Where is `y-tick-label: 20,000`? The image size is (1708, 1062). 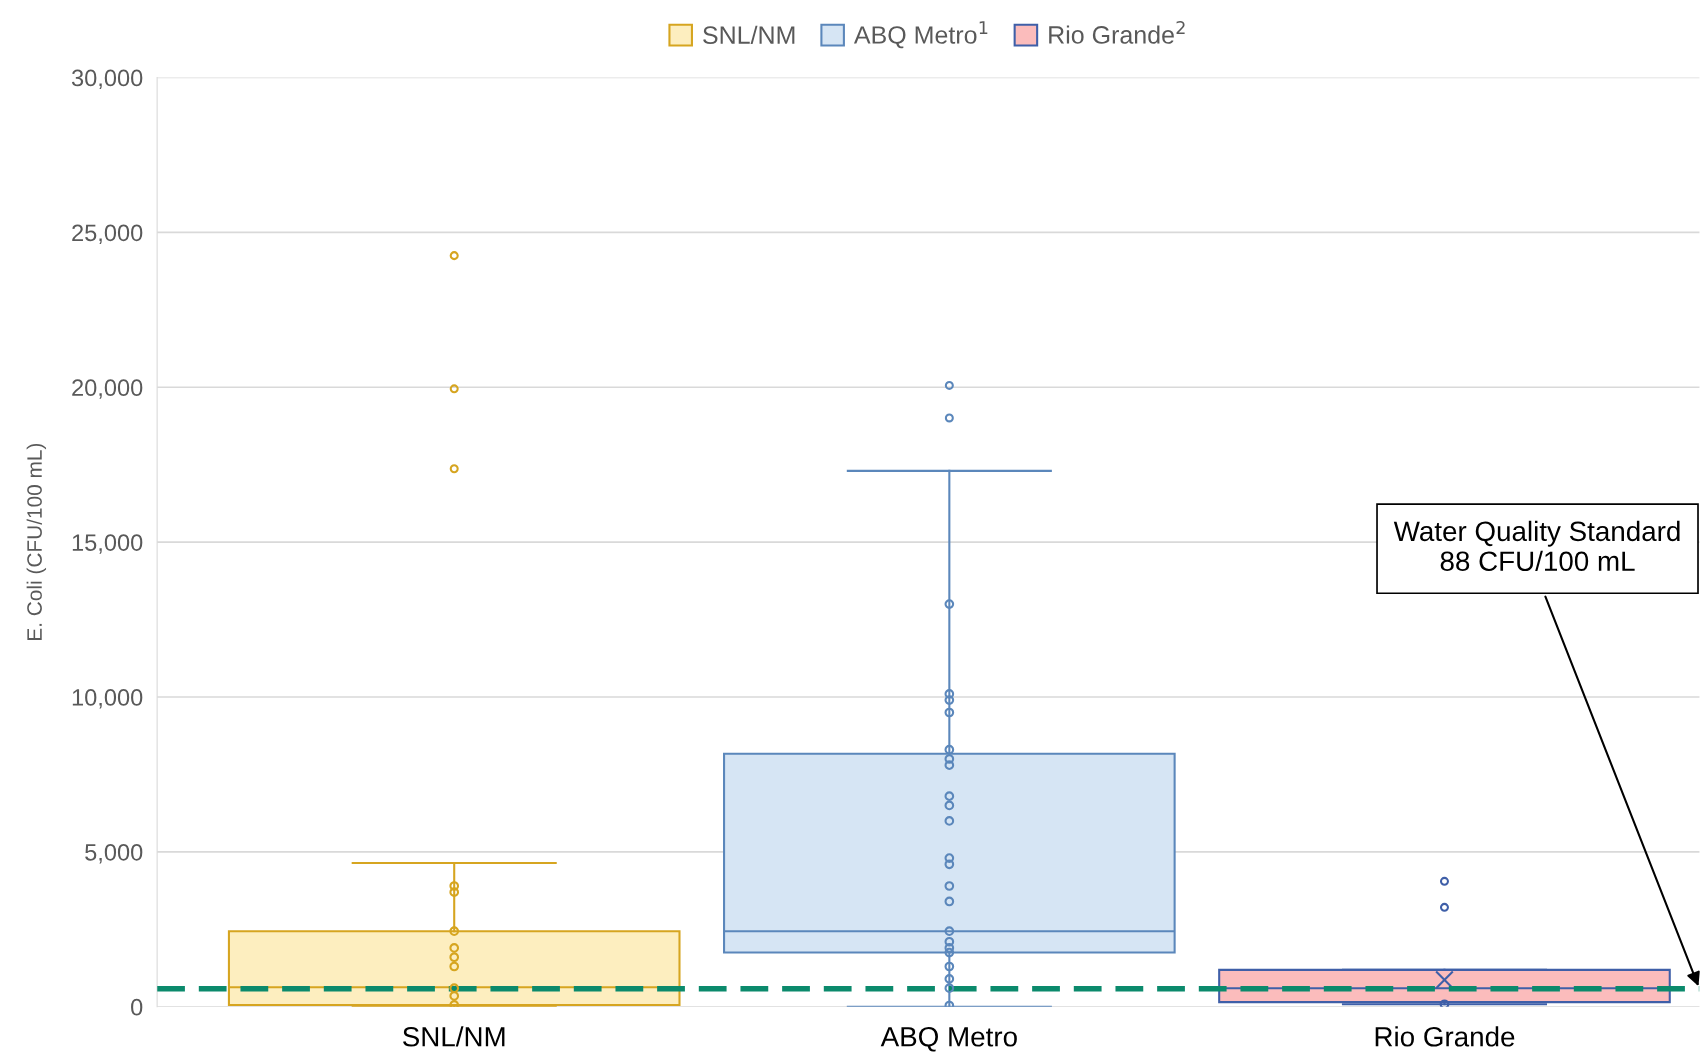 y-tick-label: 20,000 is located at coordinates (107, 389).